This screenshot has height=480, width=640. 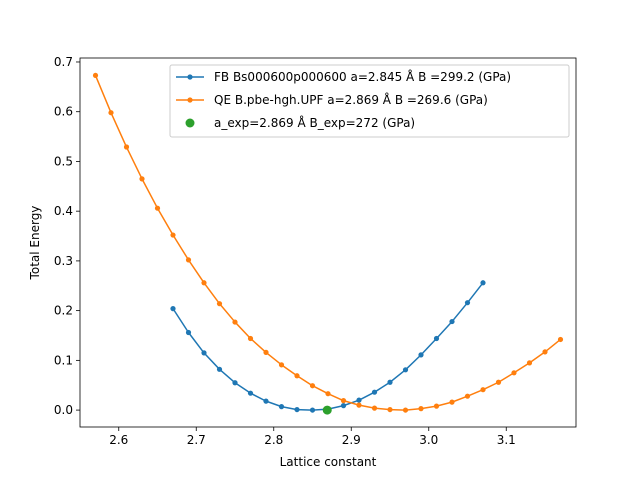 I want to click on y-tick-label: 0.3, so click(x=63, y=261).